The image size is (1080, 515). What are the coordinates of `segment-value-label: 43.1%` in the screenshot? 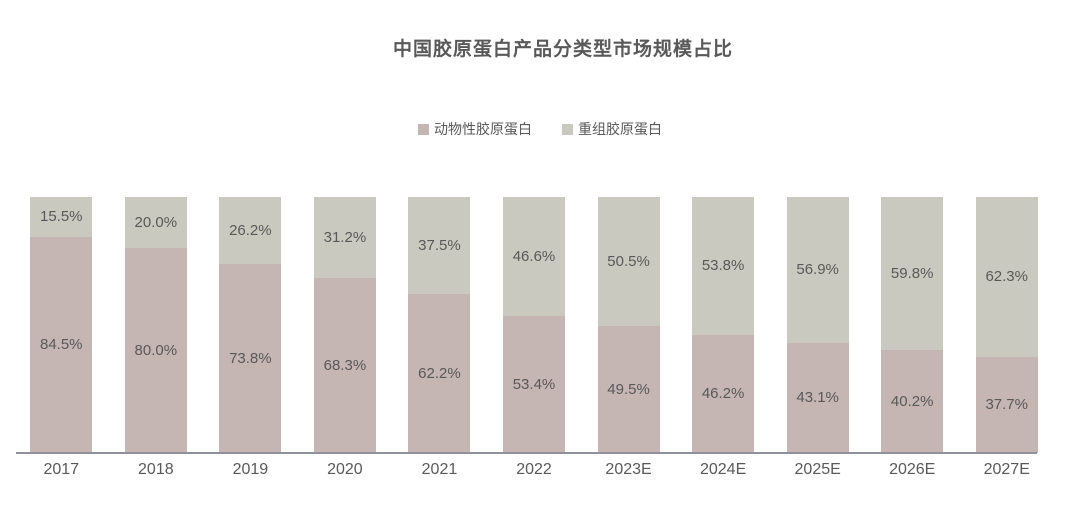 It's located at (817, 398).